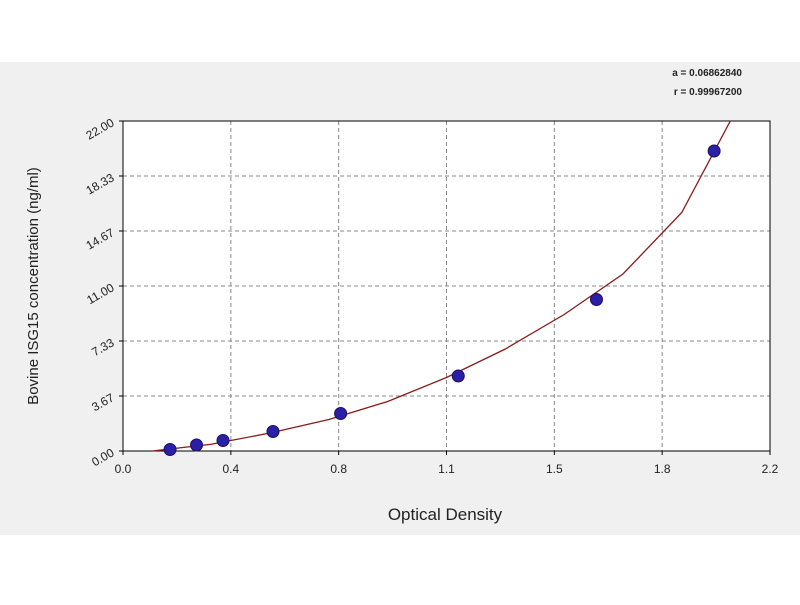 The image size is (800, 605). I want to click on x-tick-label: 1.8, so click(662, 469).